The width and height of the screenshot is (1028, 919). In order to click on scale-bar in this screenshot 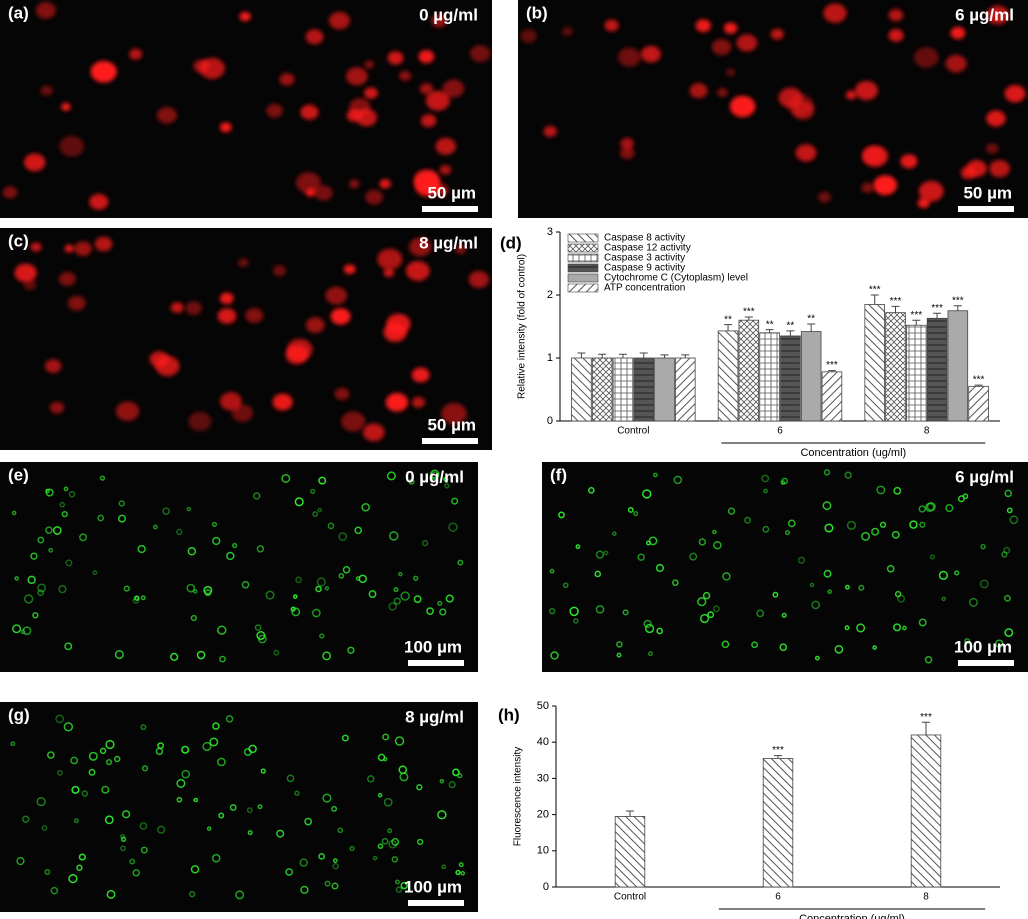, I will do `click(436, 903)`.